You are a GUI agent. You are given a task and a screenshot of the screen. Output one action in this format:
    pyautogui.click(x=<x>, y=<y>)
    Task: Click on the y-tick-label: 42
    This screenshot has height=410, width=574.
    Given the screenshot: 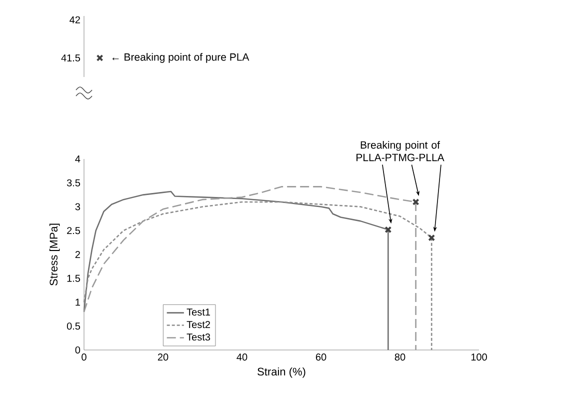 What is the action you would take?
    pyautogui.click(x=75, y=20)
    